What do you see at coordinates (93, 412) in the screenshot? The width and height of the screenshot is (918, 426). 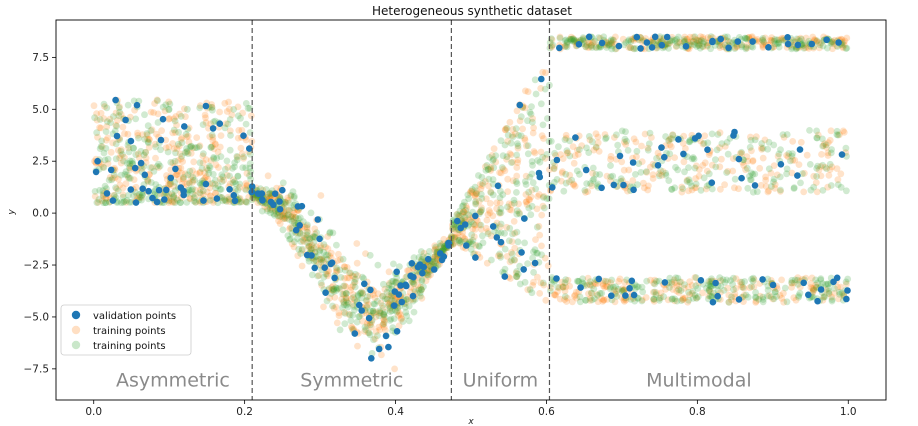 I see `x-tick-label: 0.0` at bounding box center [93, 412].